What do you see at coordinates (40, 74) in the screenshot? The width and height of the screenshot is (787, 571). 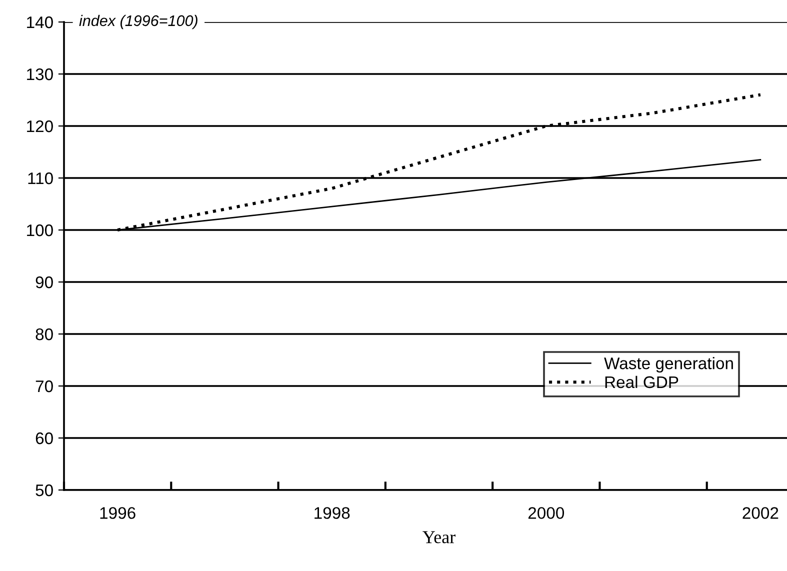 I see `y-tick-label: 130` at bounding box center [40, 74].